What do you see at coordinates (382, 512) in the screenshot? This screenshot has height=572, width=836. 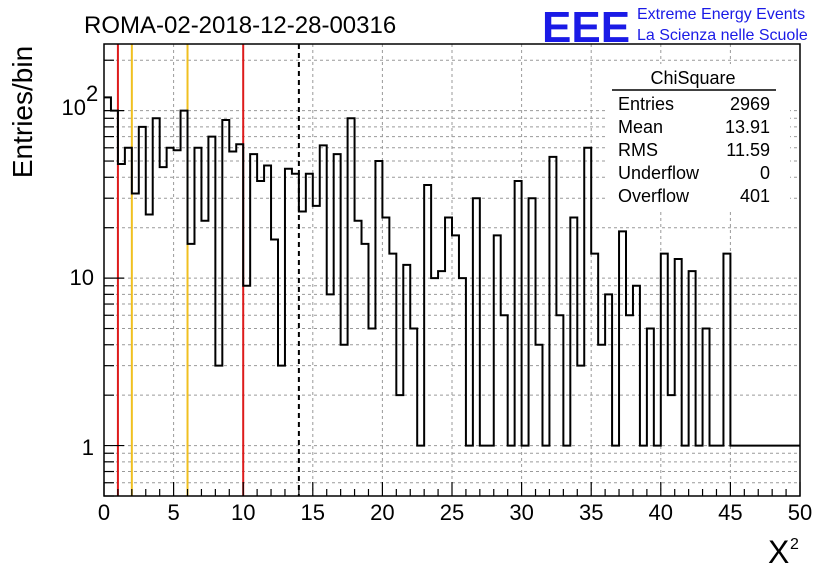 I see `x-tick-label: 20` at bounding box center [382, 512].